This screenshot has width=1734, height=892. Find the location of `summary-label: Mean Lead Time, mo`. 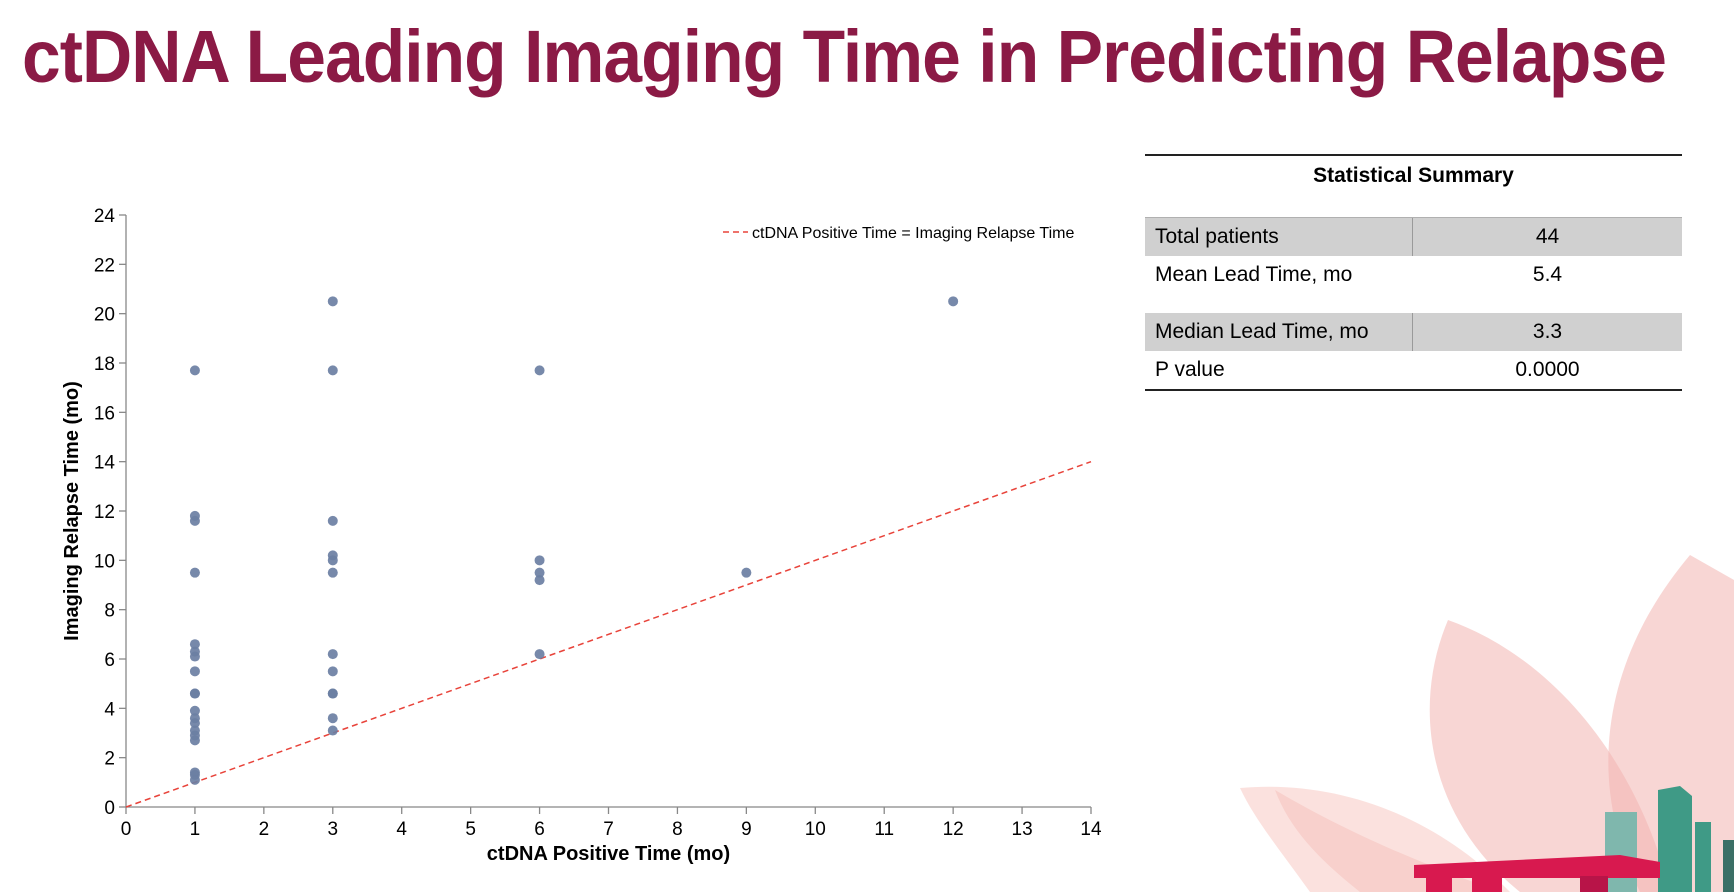

summary-label: Mean Lead Time, mo is located at coordinates (1254, 274).